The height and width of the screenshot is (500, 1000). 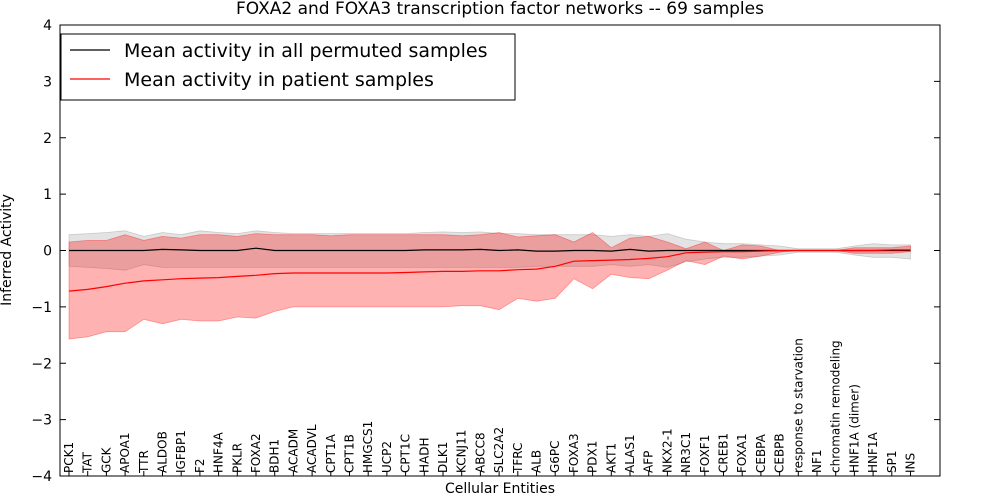 I want to click on x-tick-label-alas1: ALAS1, so click(x=630, y=453).